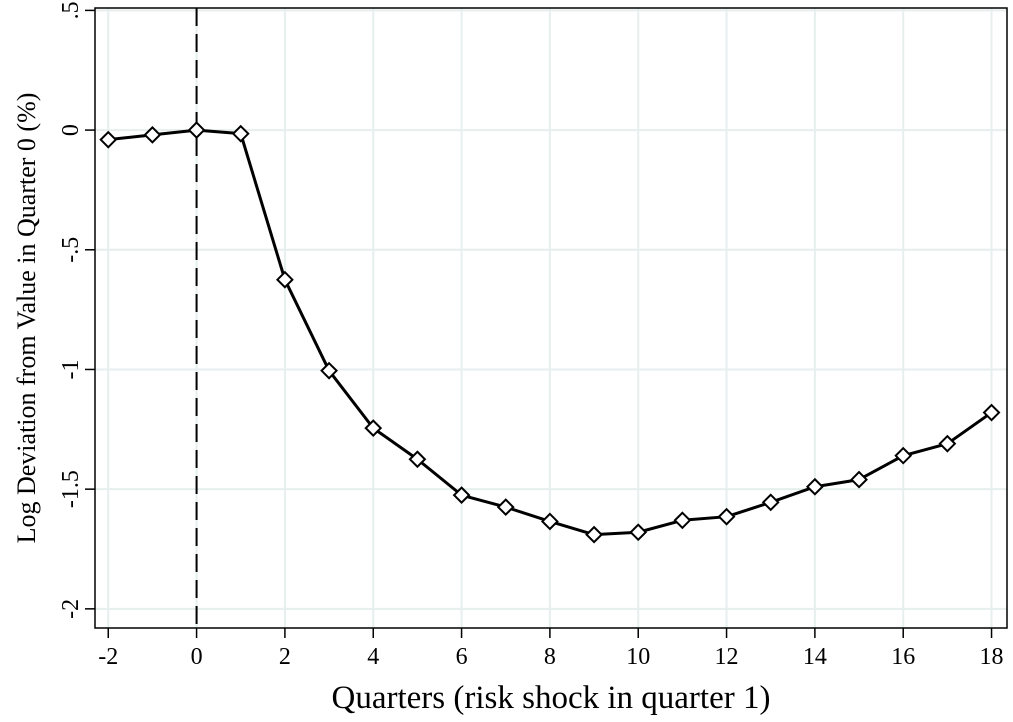 This screenshot has height=722, width=1013. I want to click on x-tick-label: 2, so click(285, 657).